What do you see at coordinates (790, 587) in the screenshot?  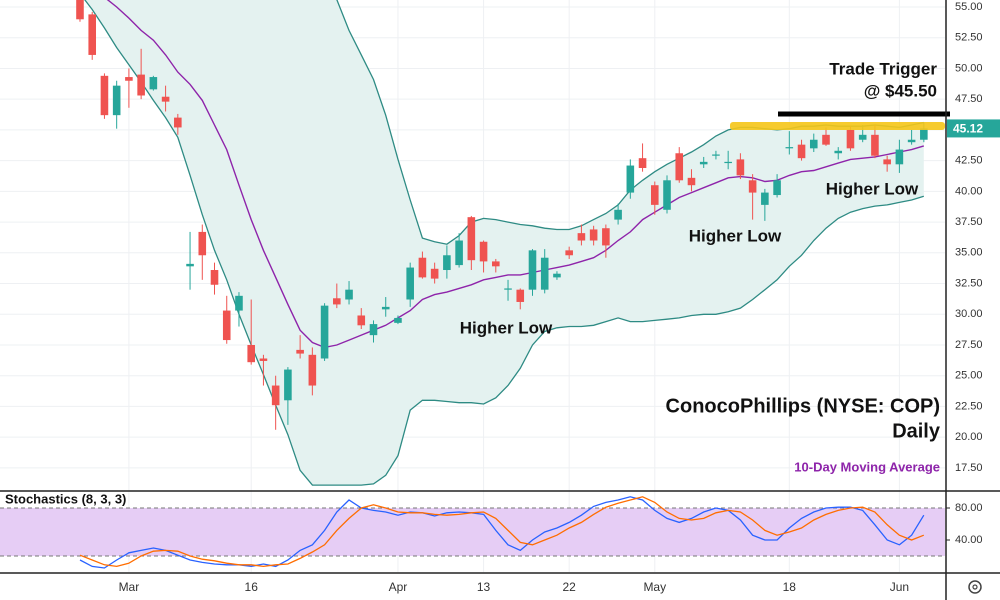 I see `x-tick-label: 18` at bounding box center [790, 587].